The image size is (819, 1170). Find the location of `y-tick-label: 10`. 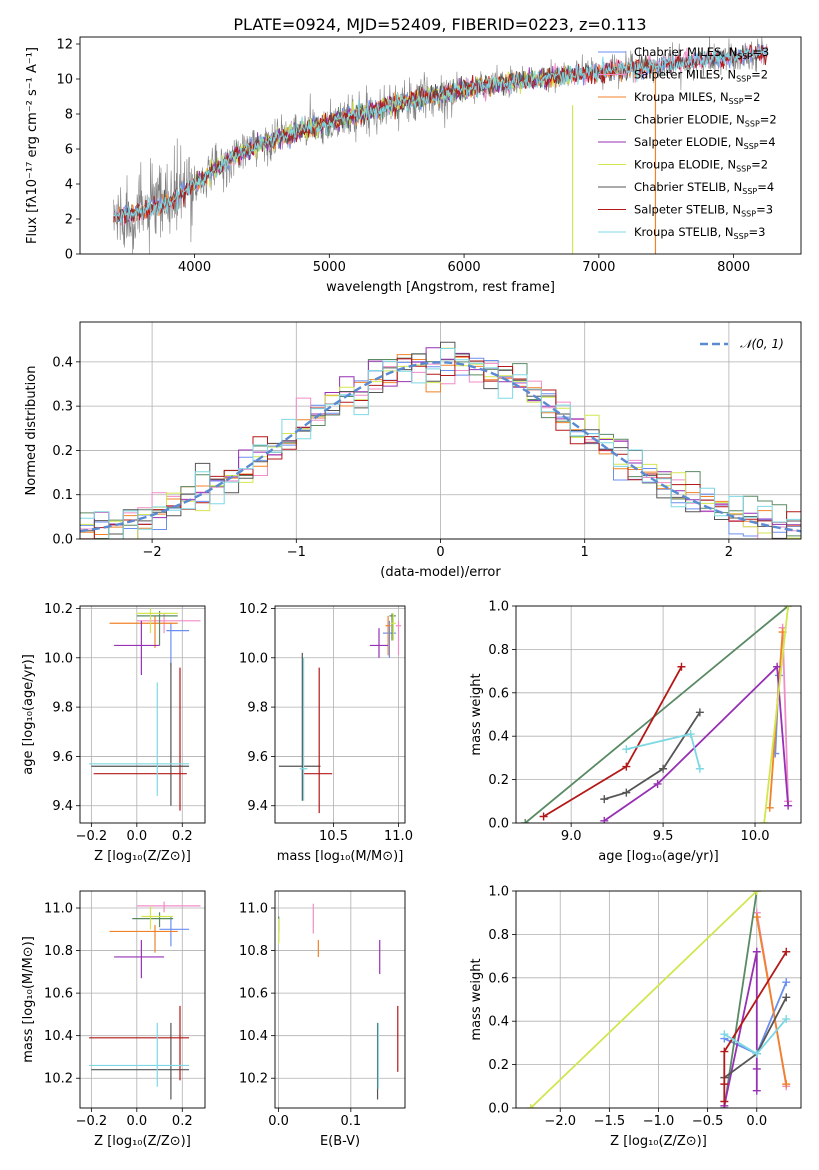

y-tick-label: 10 is located at coordinates (64, 80).